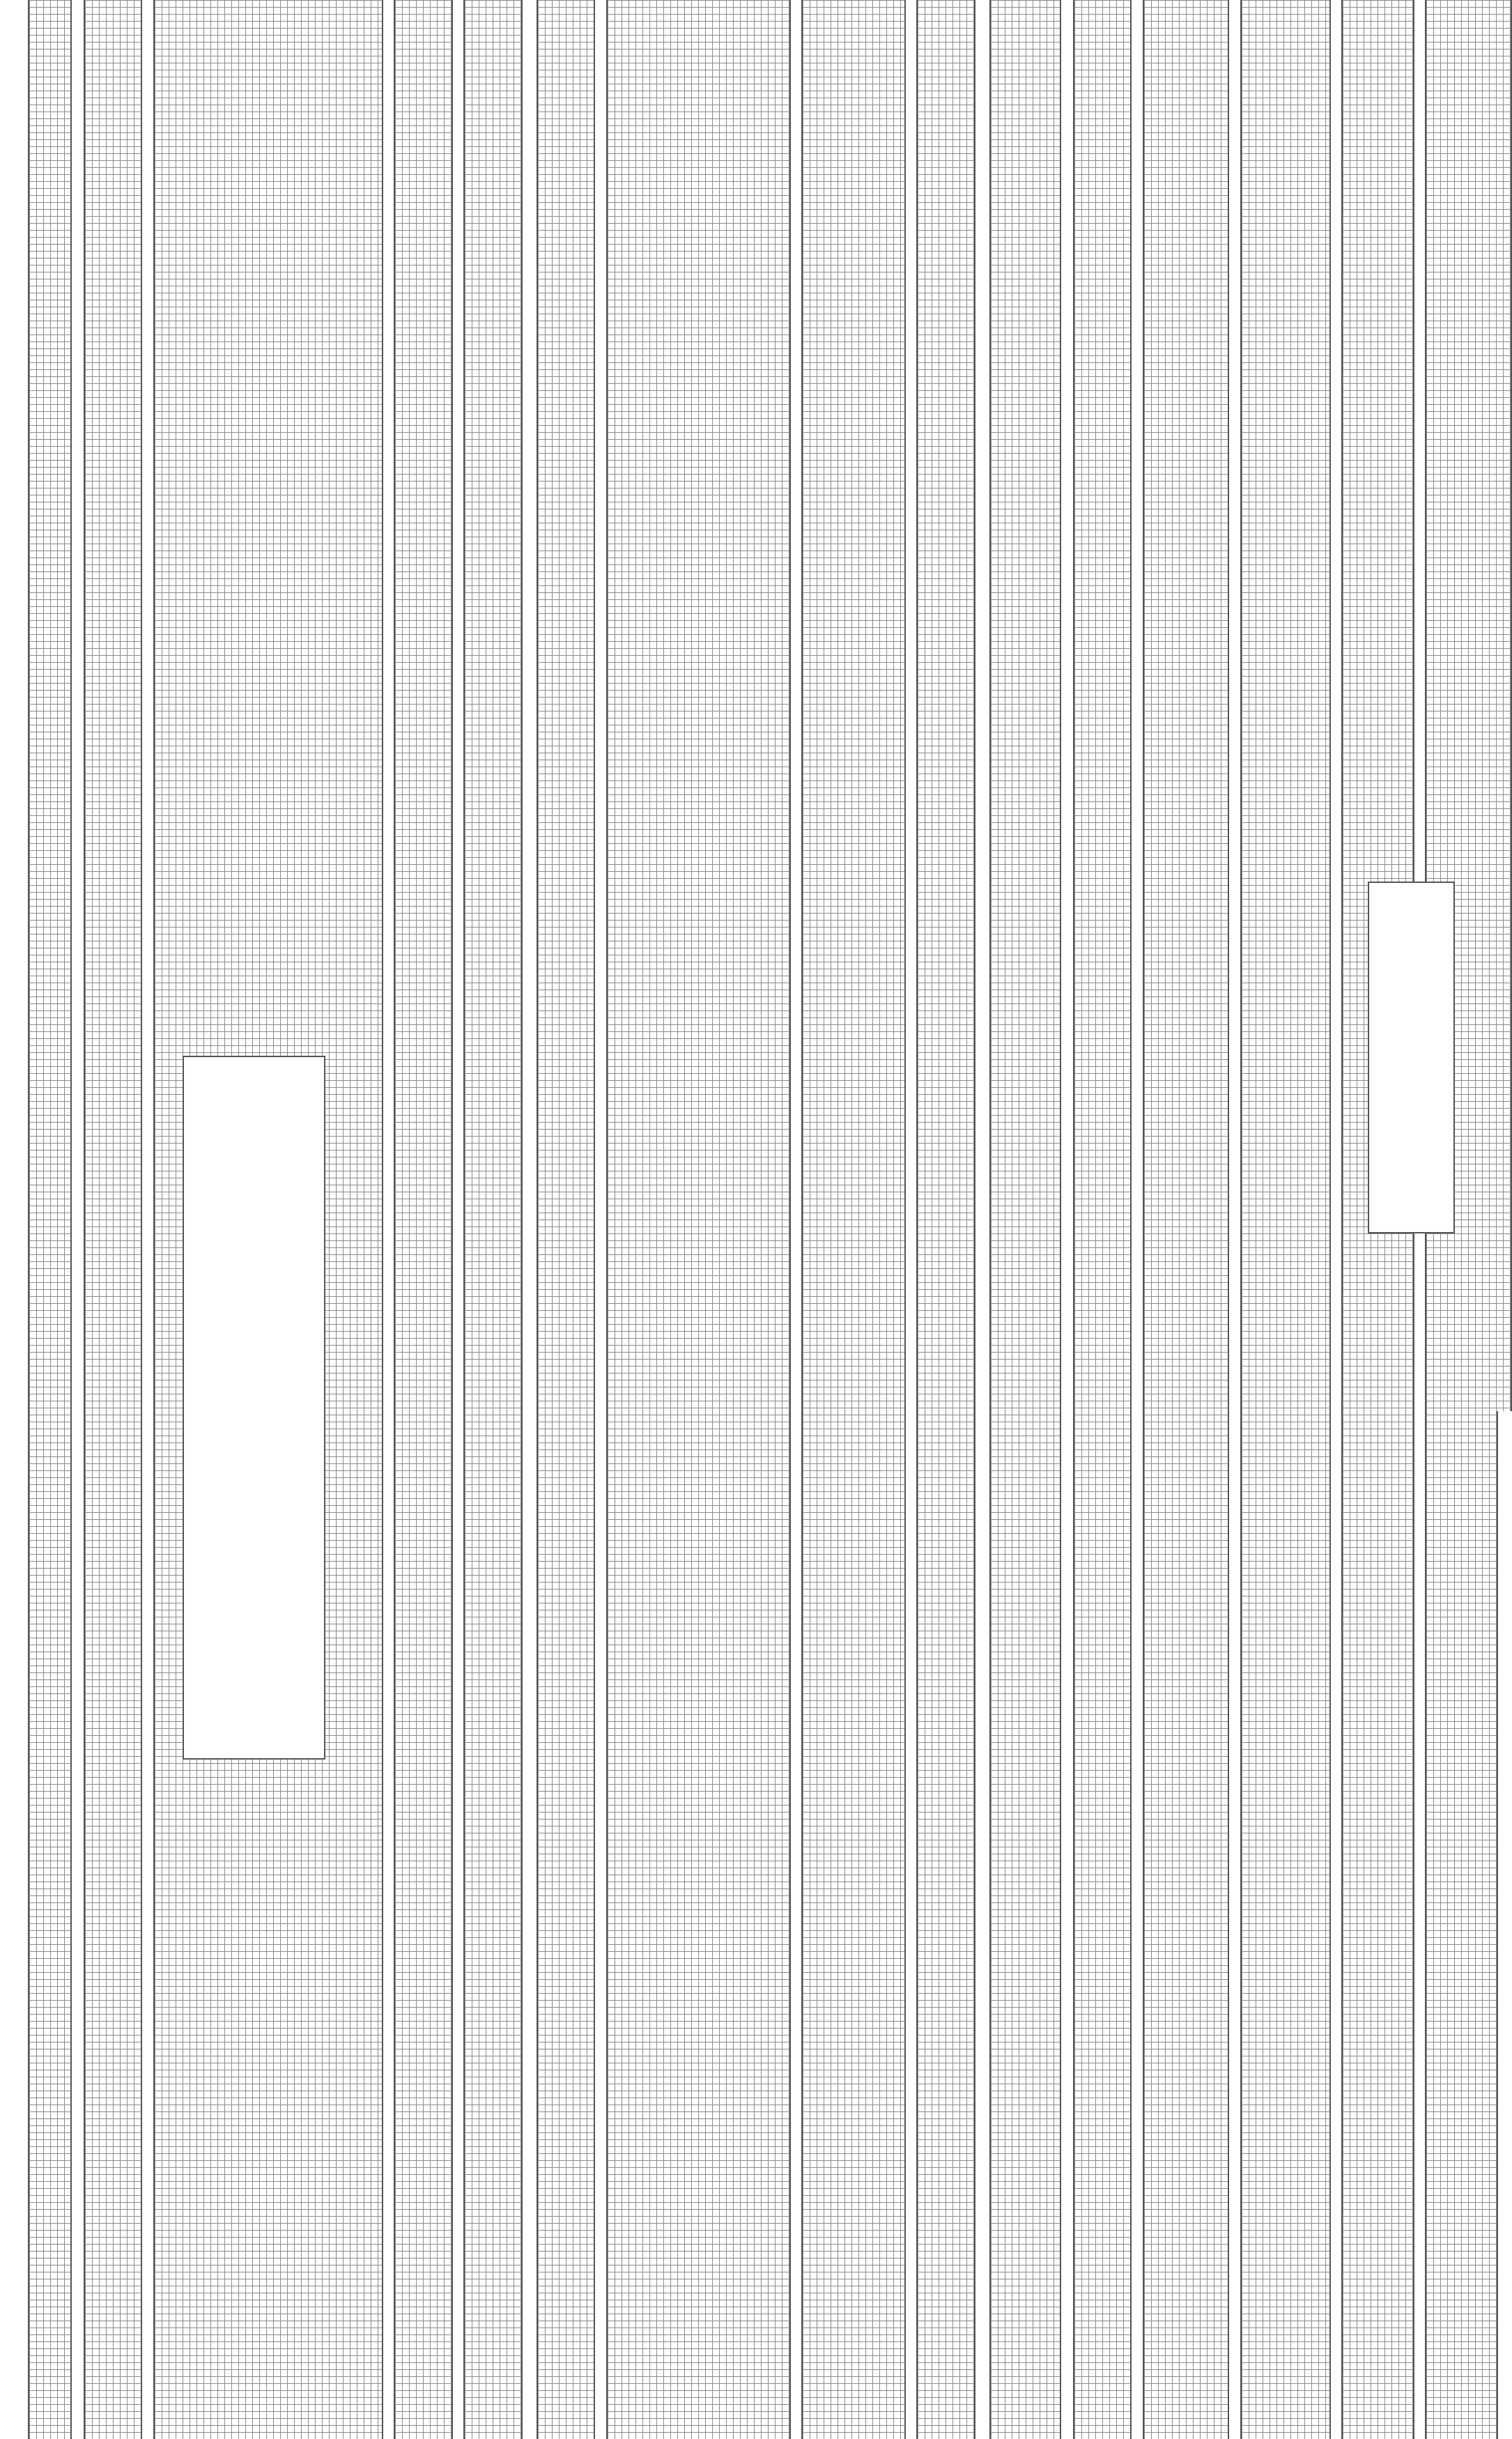 The width and height of the screenshot is (1512, 2439). What do you see at coordinates (254, 1408) in the screenshot?
I see `blank-region-left` at bounding box center [254, 1408].